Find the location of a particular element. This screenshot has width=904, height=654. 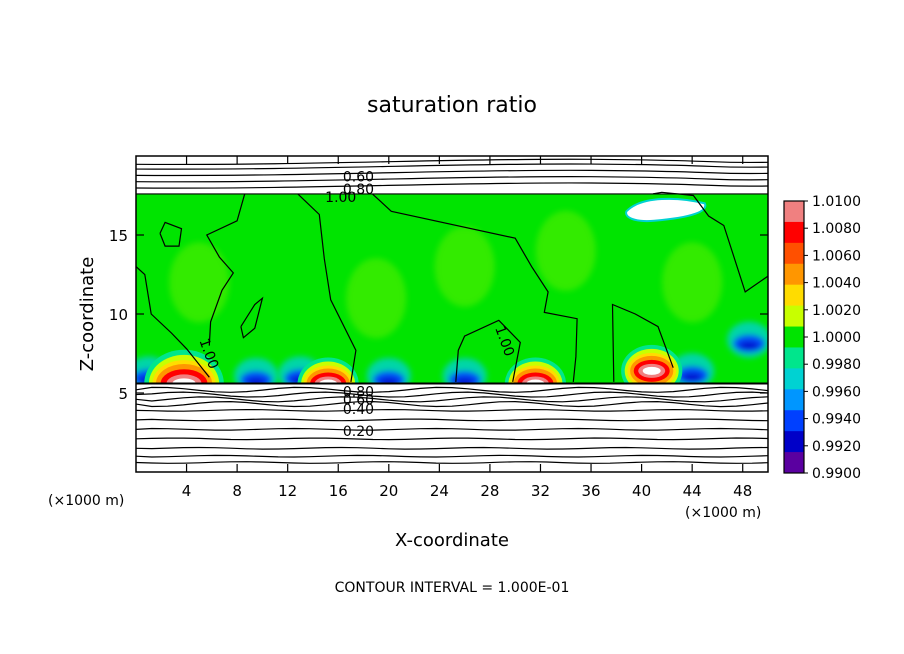

colorbar-tick-label: 1.0020 is located at coordinates (836, 311).